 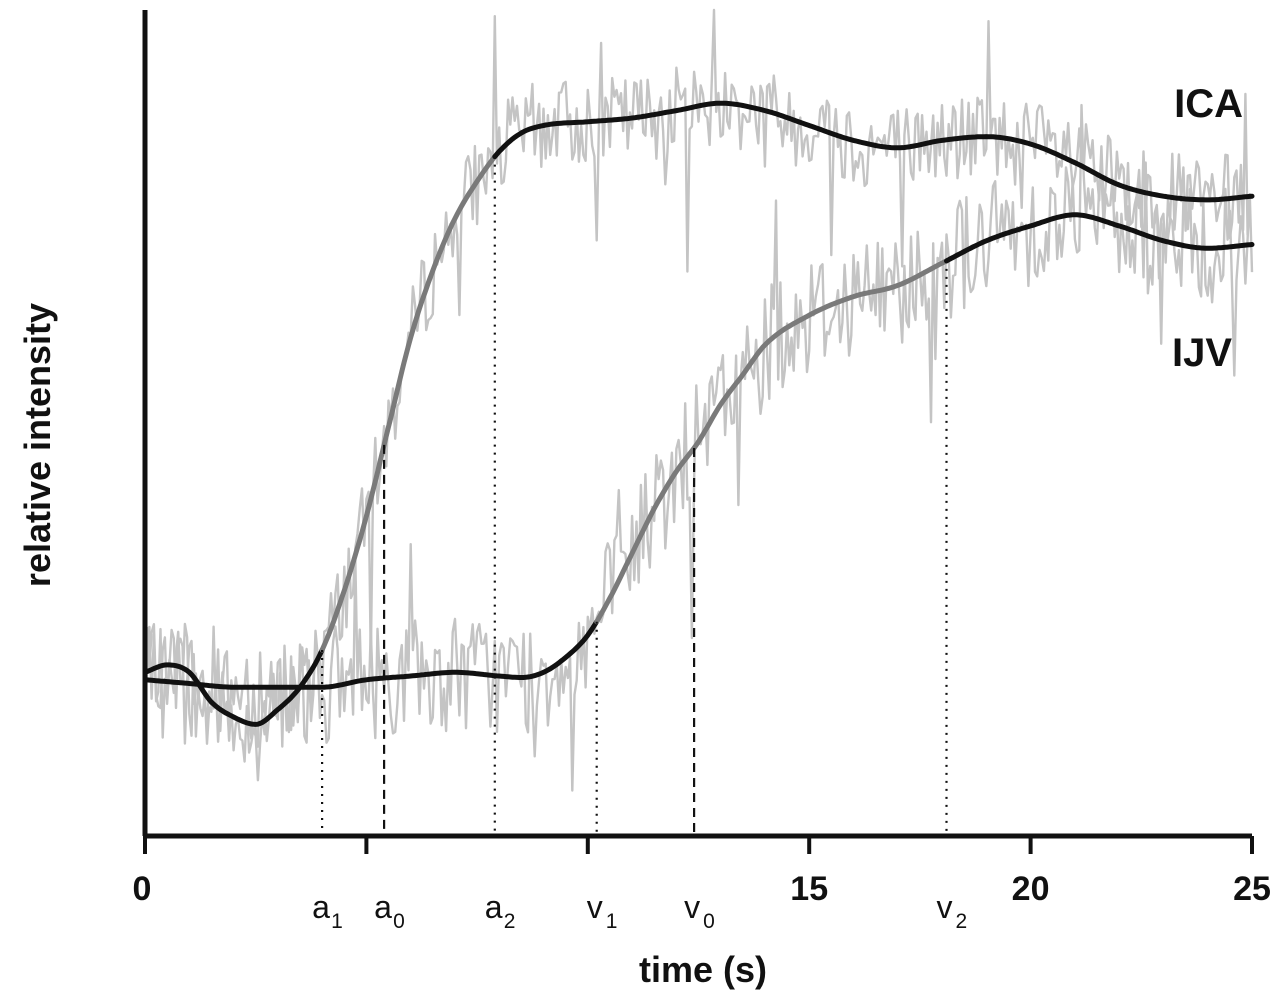 I want to click on marker-label-v1: v, so click(x=595, y=907).